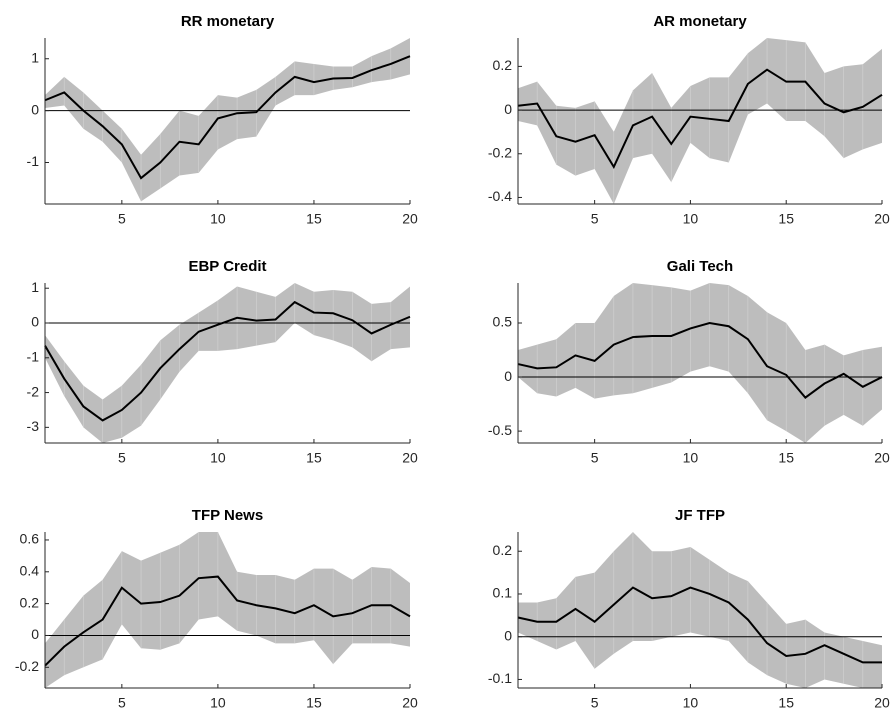  Describe the element at coordinates (30, 570) in the screenshot. I see `y-tick-label: 0.4` at that location.